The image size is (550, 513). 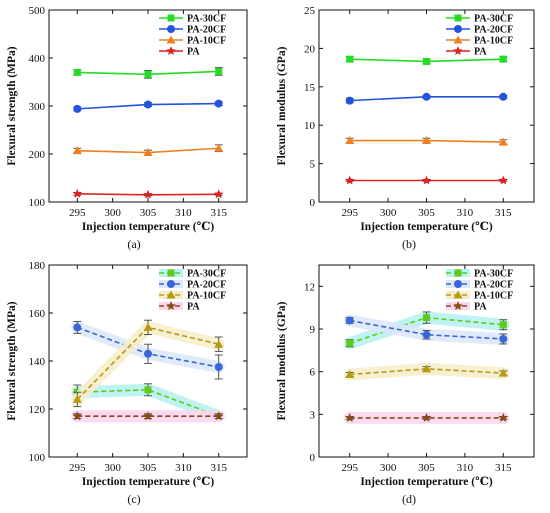 What do you see at coordinates (426, 482) in the screenshot?
I see `x-axis-label: Injection temperature (℃)` at bounding box center [426, 482].